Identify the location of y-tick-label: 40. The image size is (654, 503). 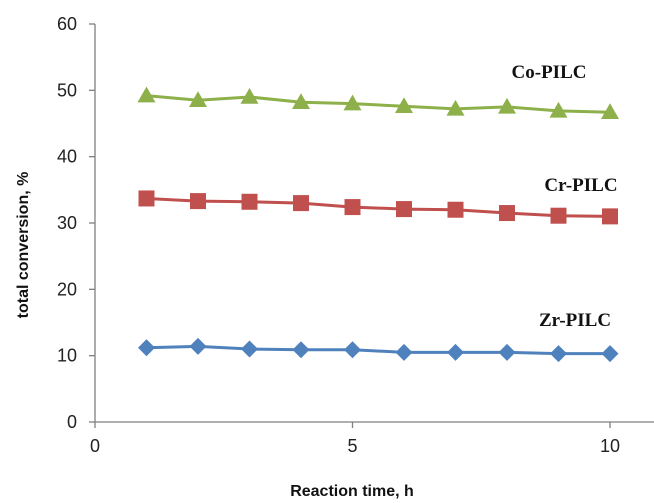
(67, 157).